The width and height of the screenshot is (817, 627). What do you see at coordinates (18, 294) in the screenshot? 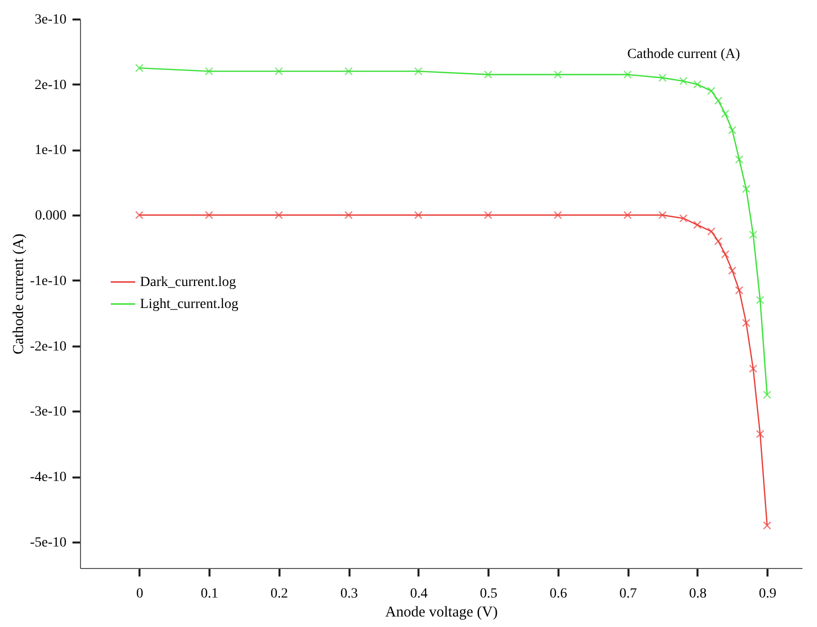
I see `y-axis-title: Cathode current (A)` at bounding box center [18, 294].